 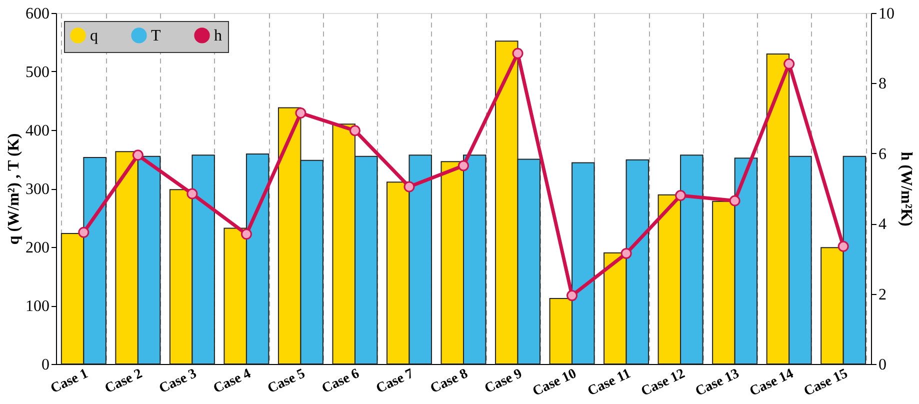 What do you see at coordinates (69, 381) in the screenshot?
I see `x-tick-label: Case 1` at bounding box center [69, 381].